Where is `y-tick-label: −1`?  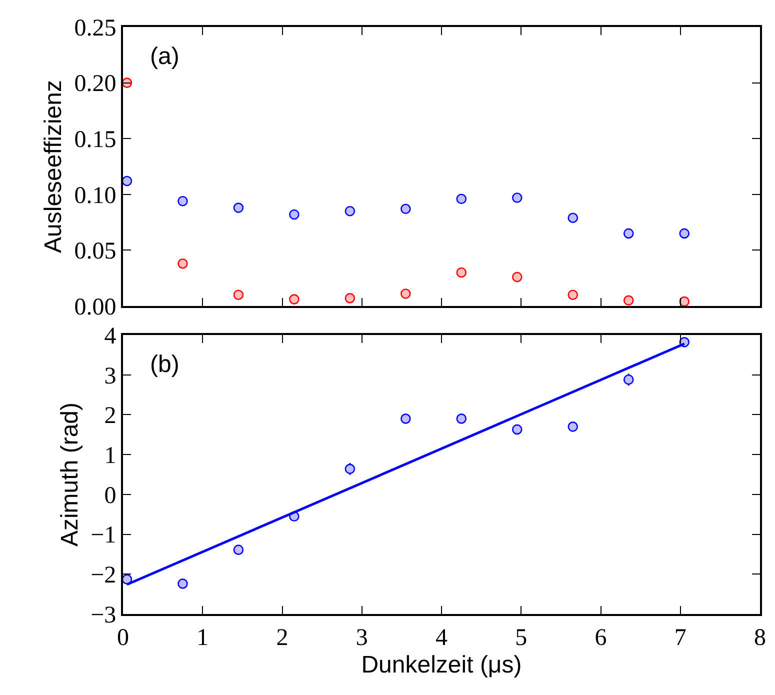 y-tick-label: −1 is located at coordinates (103, 535).